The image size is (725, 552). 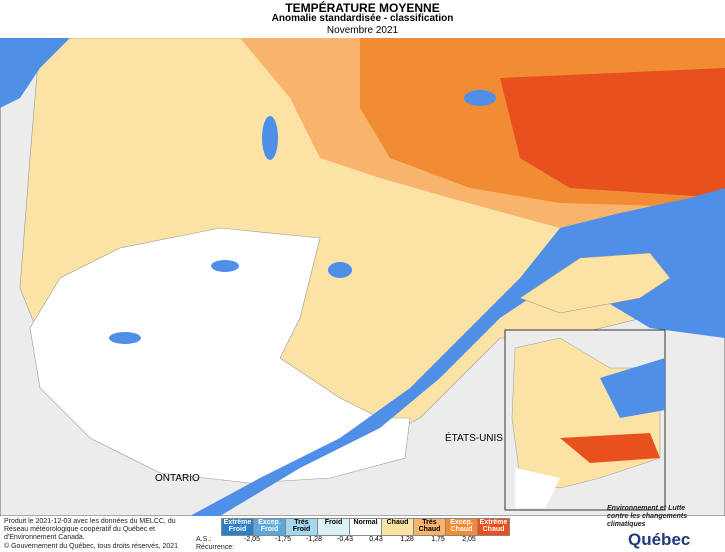 What do you see at coordinates (252, 539) in the screenshot?
I see `threshold-label: -2,05` at bounding box center [252, 539].